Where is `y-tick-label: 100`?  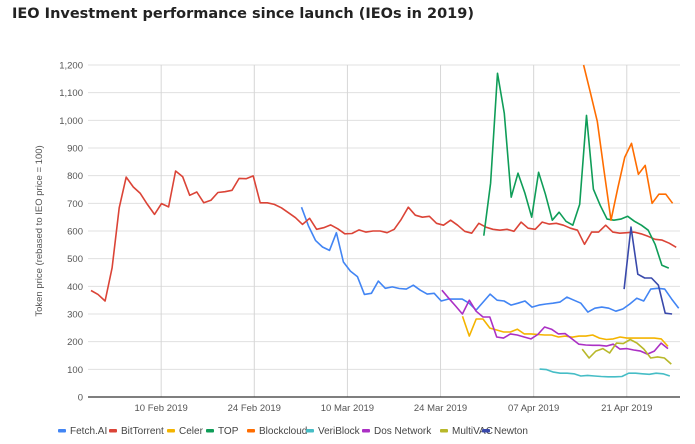
y-tick-label: 100 is located at coordinates (75, 370).